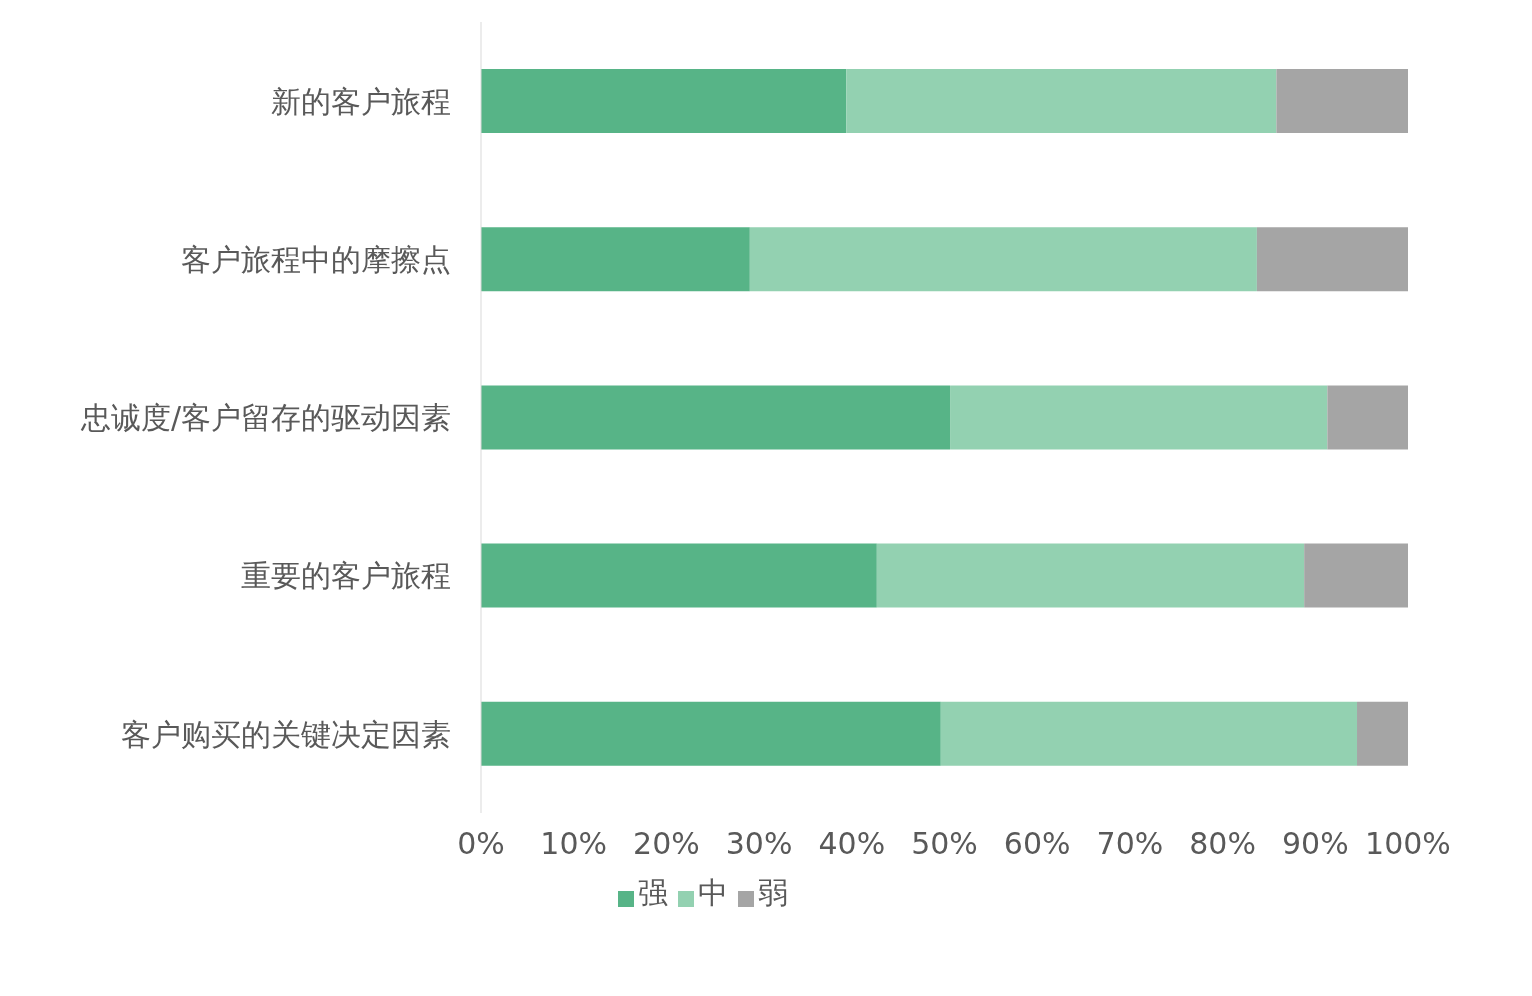  Describe the element at coordinates (361, 101) in the screenshot. I see `y-tick-label: 新的客户旅程` at that location.